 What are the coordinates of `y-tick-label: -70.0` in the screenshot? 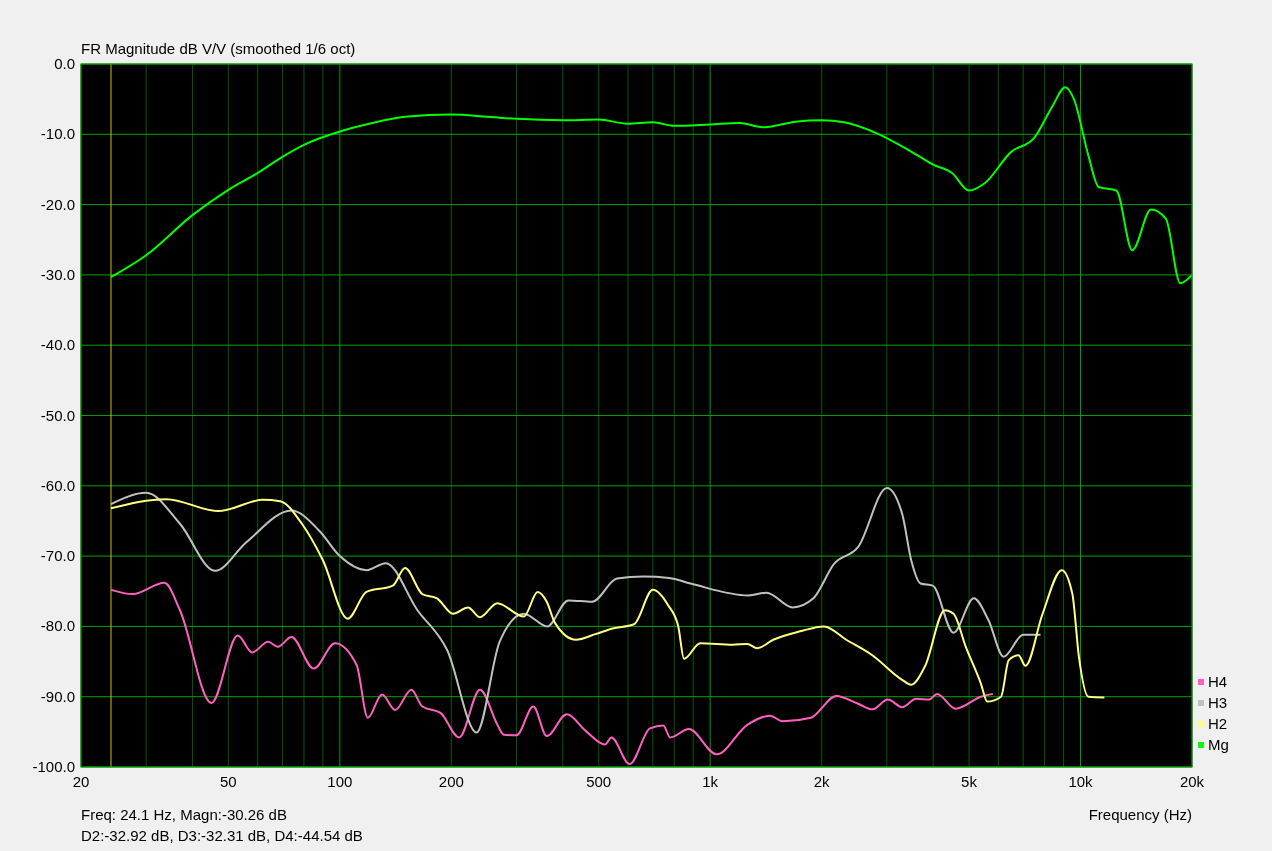 It's located at (57, 556).